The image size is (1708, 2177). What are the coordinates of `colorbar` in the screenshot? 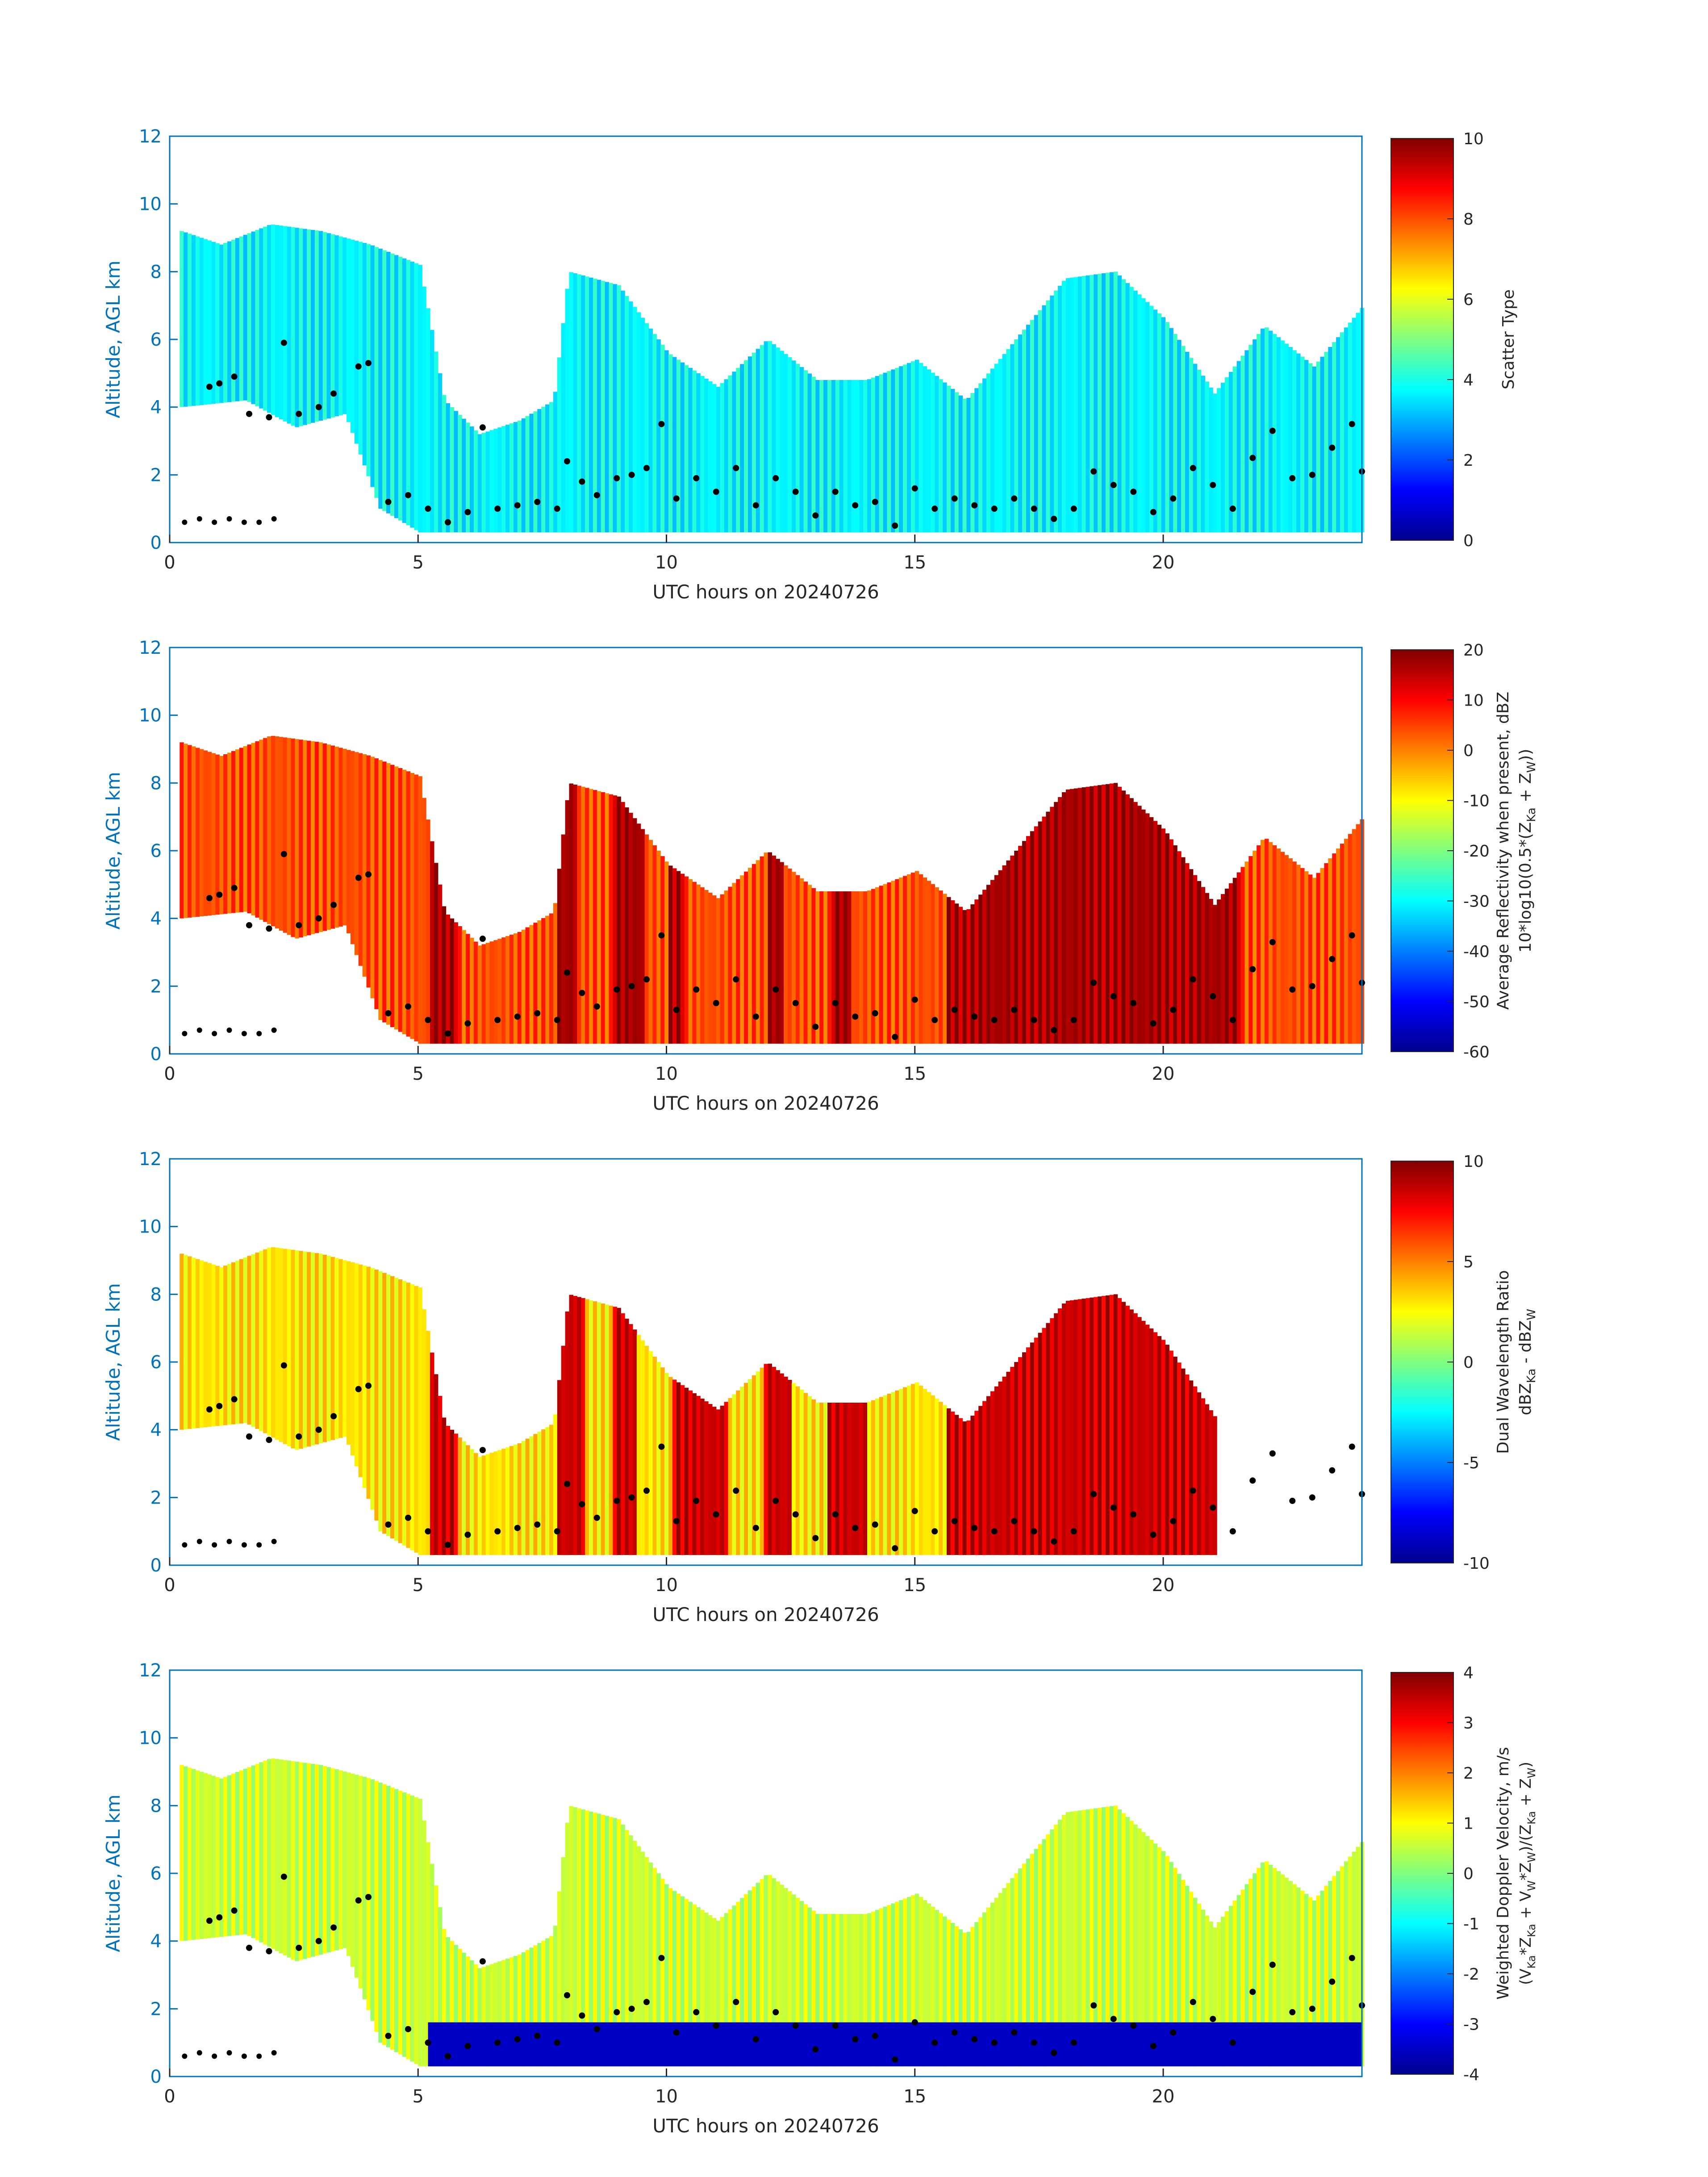 It's located at (1422, 850).